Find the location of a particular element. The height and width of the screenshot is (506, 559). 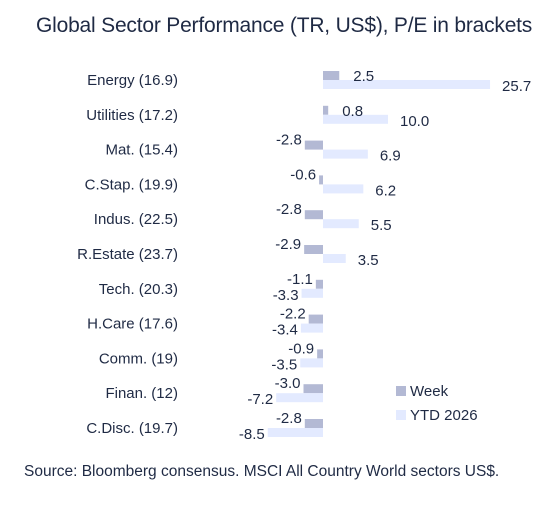

category-label-c-disc-19-7: C.Disc. (19.7) is located at coordinates (132, 428).